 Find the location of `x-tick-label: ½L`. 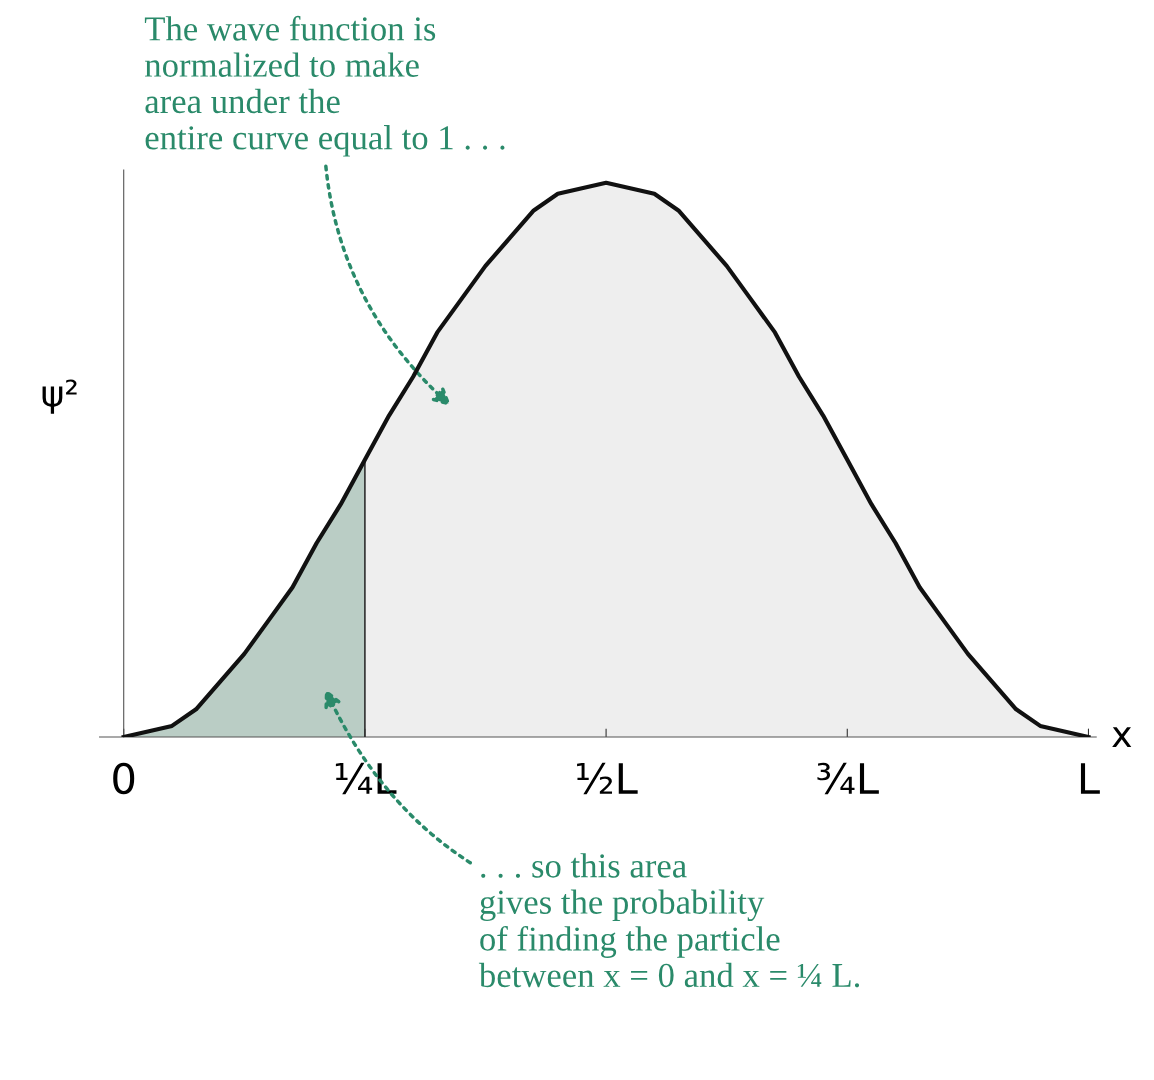

x-tick-label: ½L is located at coordinates (607, 778).